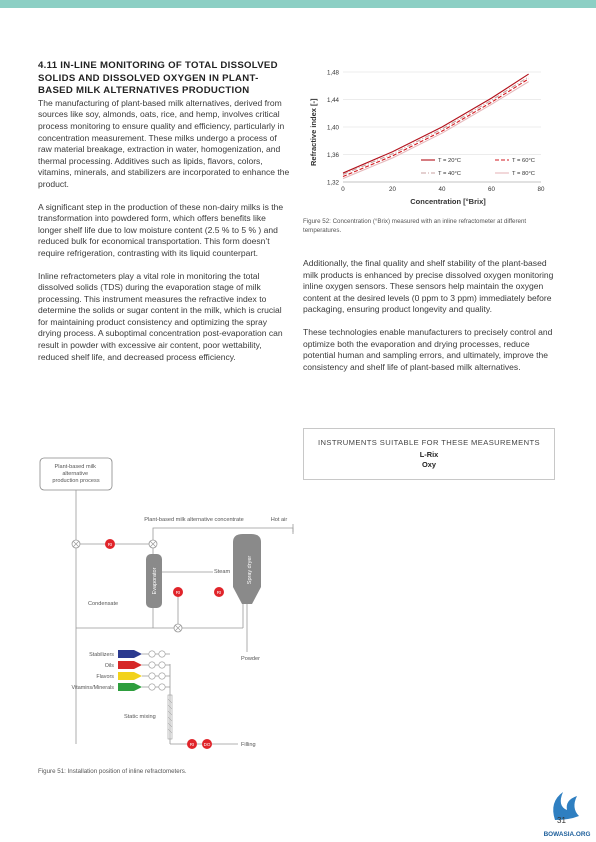  What do you see at coordinates (222, 572) in the screenshot?
I see `steam-label: Steam` at bounding box center [222, 572].